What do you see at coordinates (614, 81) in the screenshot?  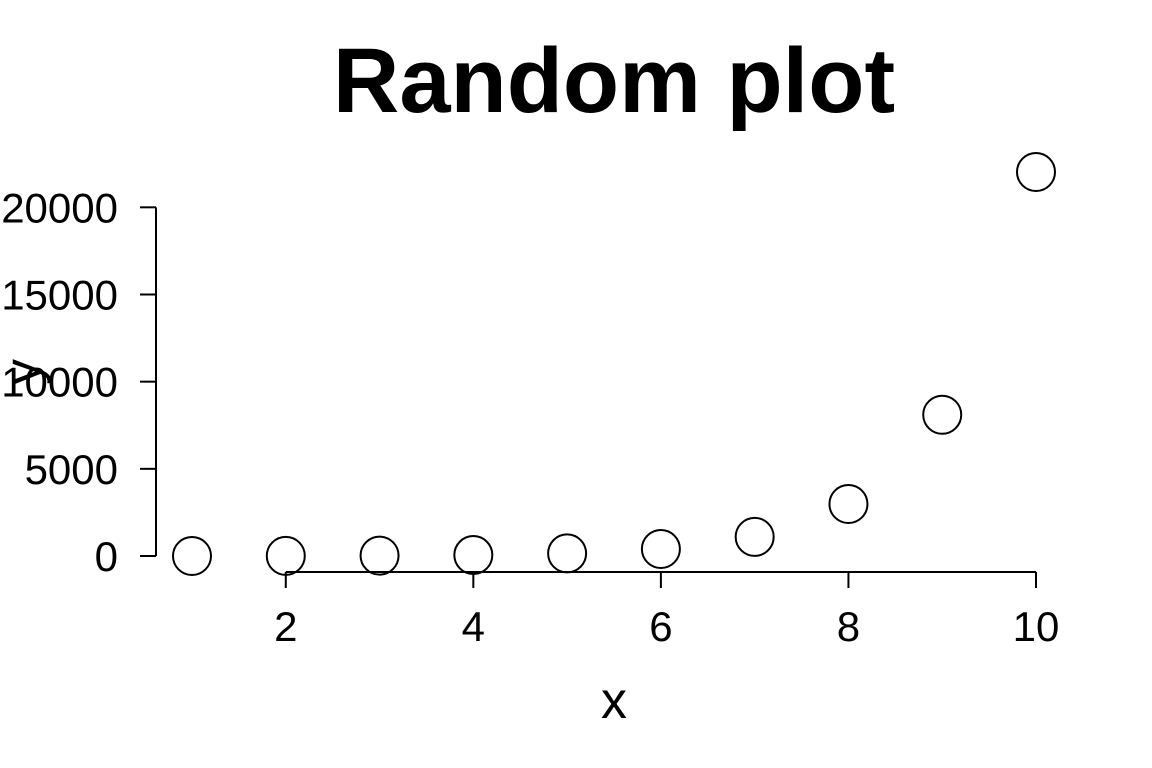 I see `chart-title: Random plot` at bounding box center [614, 81].